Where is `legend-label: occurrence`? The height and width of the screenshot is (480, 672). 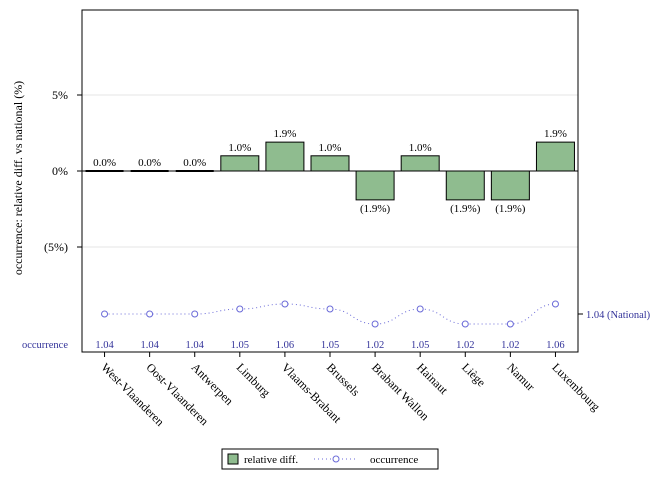
legend-label: occurrence is located at coordinates (394, 460).